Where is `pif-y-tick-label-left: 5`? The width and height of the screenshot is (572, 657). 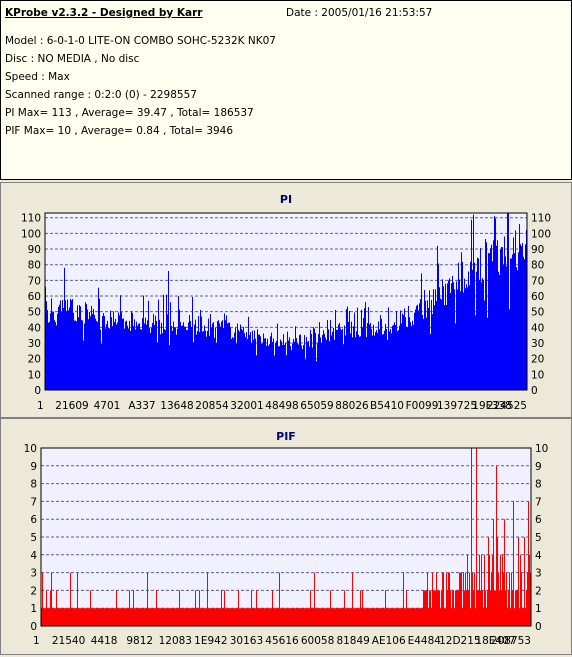 pif-y-tick-label-left: 5 is located at coordinates (33, 538).